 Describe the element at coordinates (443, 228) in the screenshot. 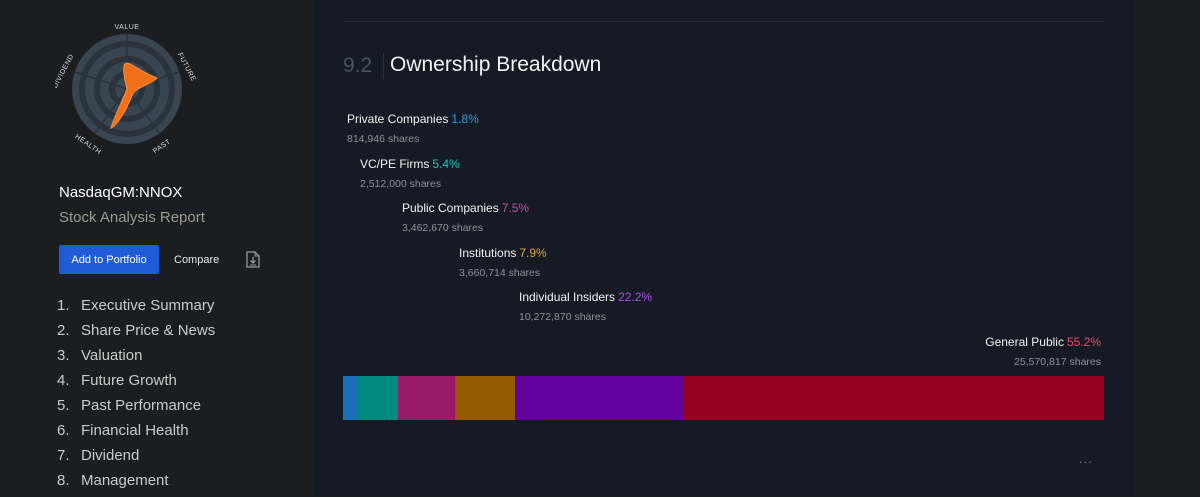

I see `owner-shares: 3,462,670 shares` at that location.